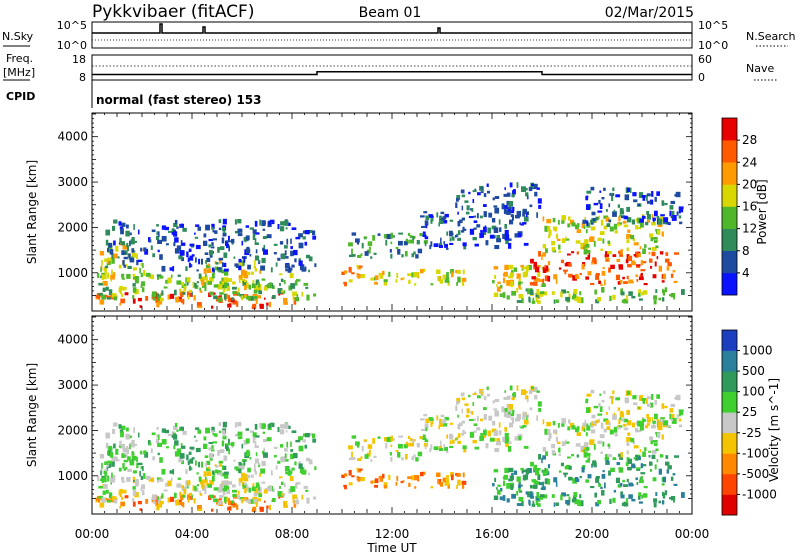 This screenshot has height=554, width=800. Describe the element at coordinates (72, 25) in the screenshot. I see `noise-left-tick-top: 10^5` at that location.